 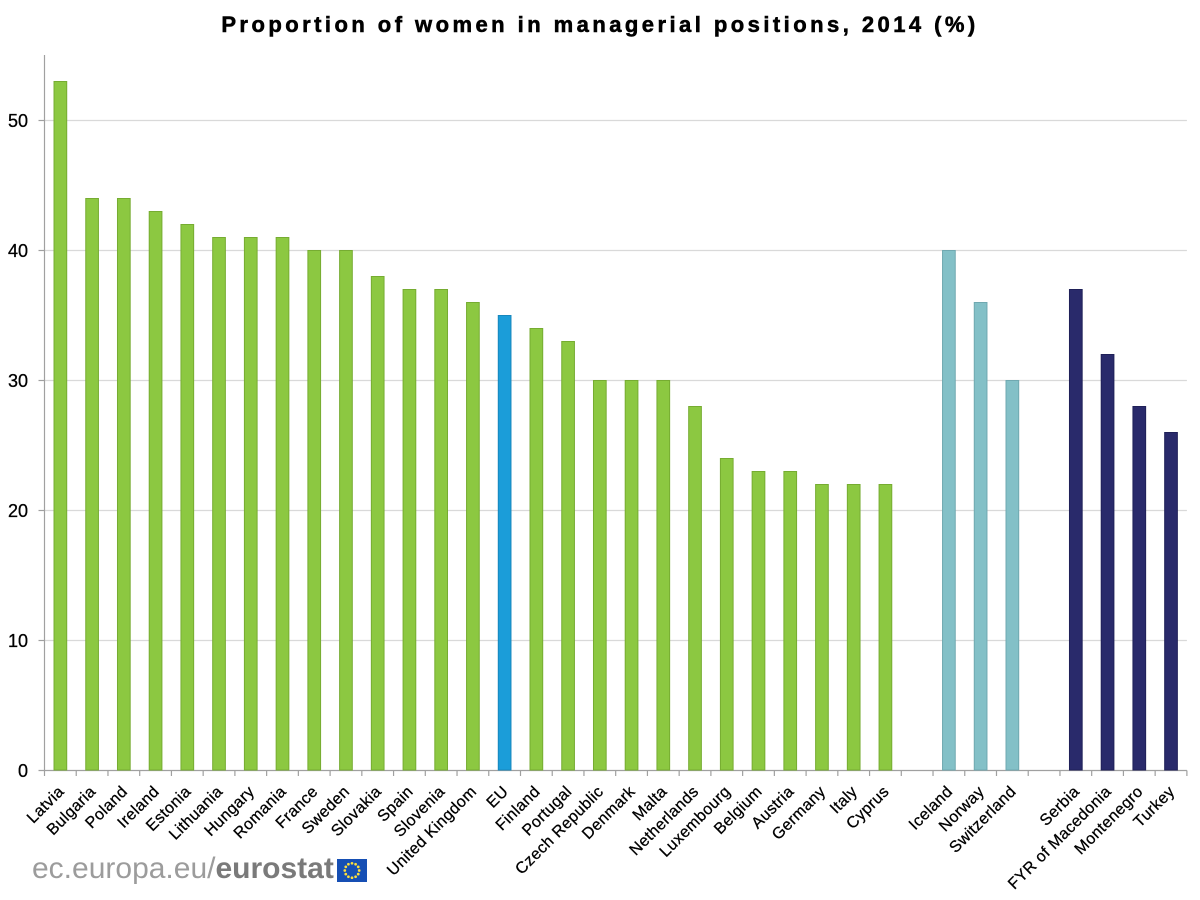 I want to click on svg-text: 20, so click(x=18, y=511).